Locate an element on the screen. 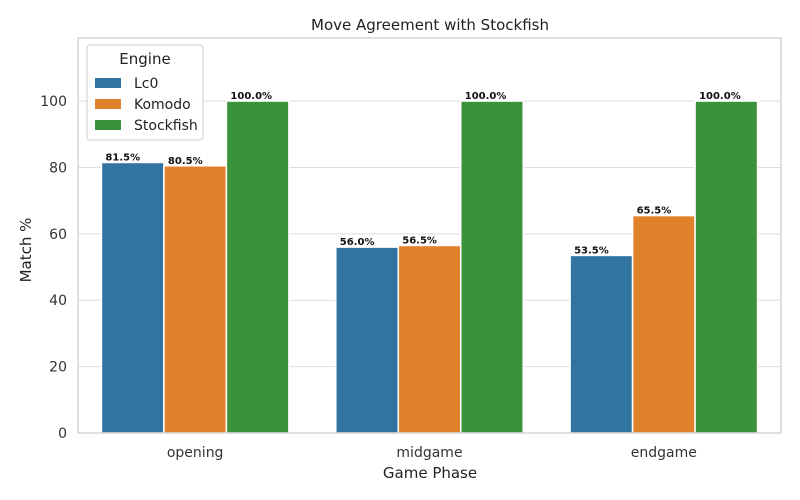 This screenshot has width=800, height=500. legend-swatch-lc0 is located at coordinates (108, 83).